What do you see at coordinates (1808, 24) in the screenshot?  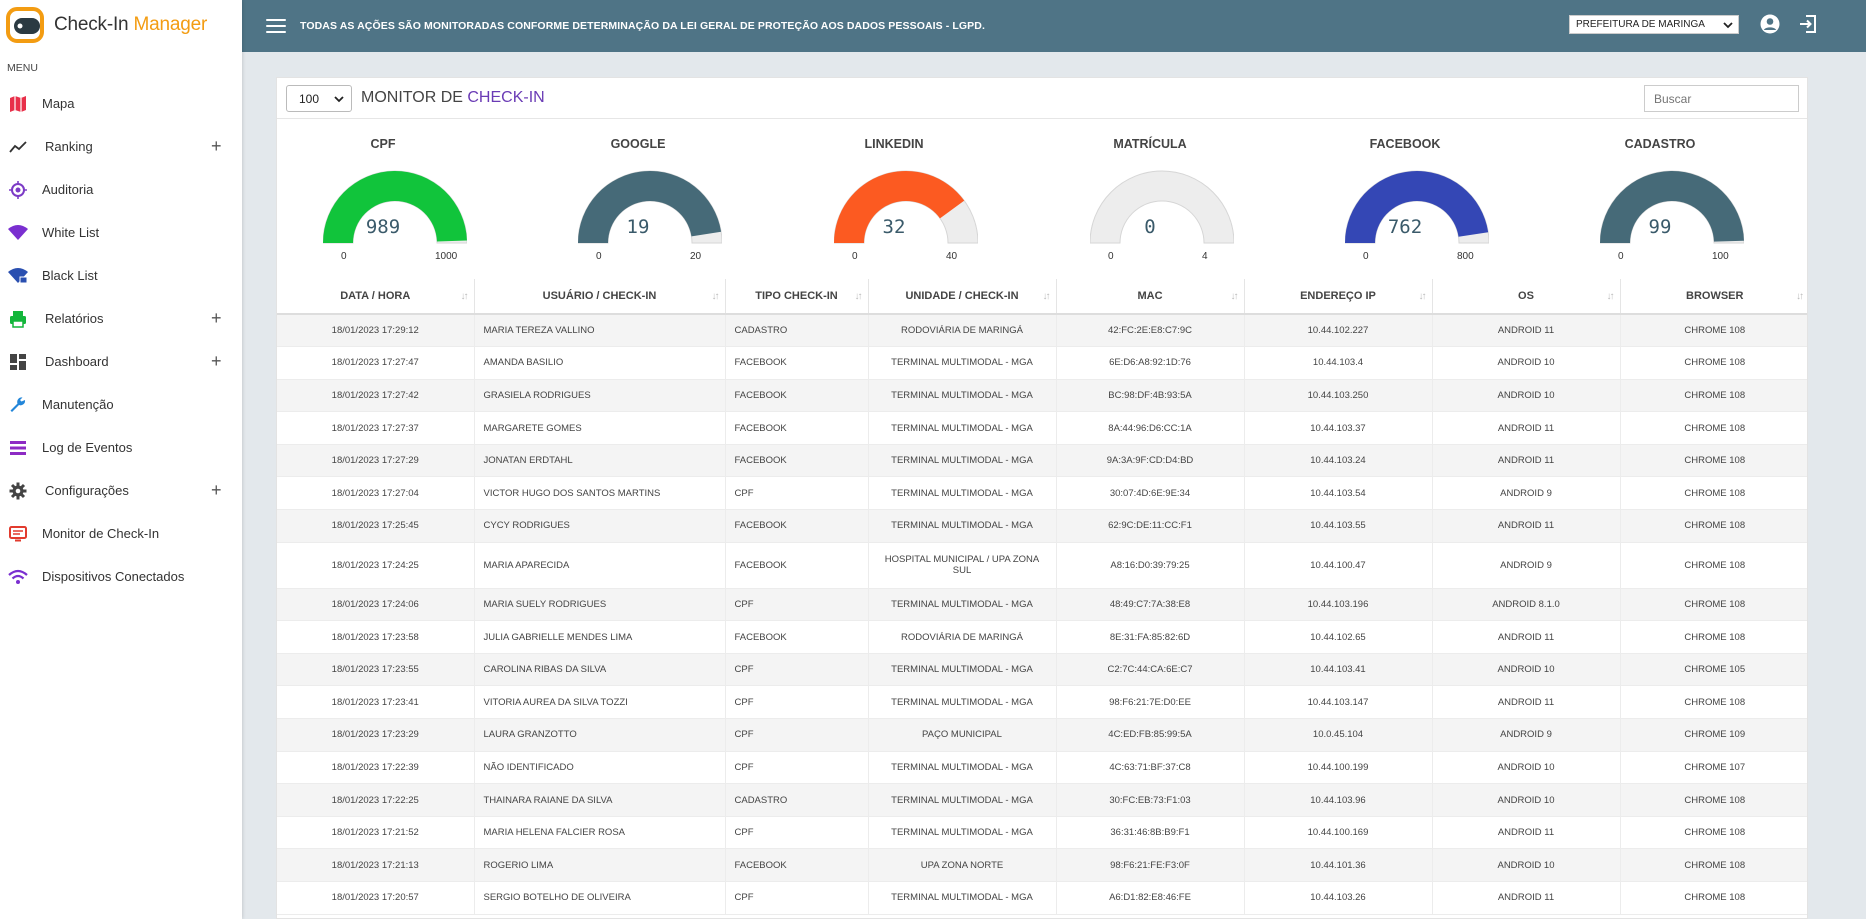 I see `logout-icon` at bounding box center [1808, 24].